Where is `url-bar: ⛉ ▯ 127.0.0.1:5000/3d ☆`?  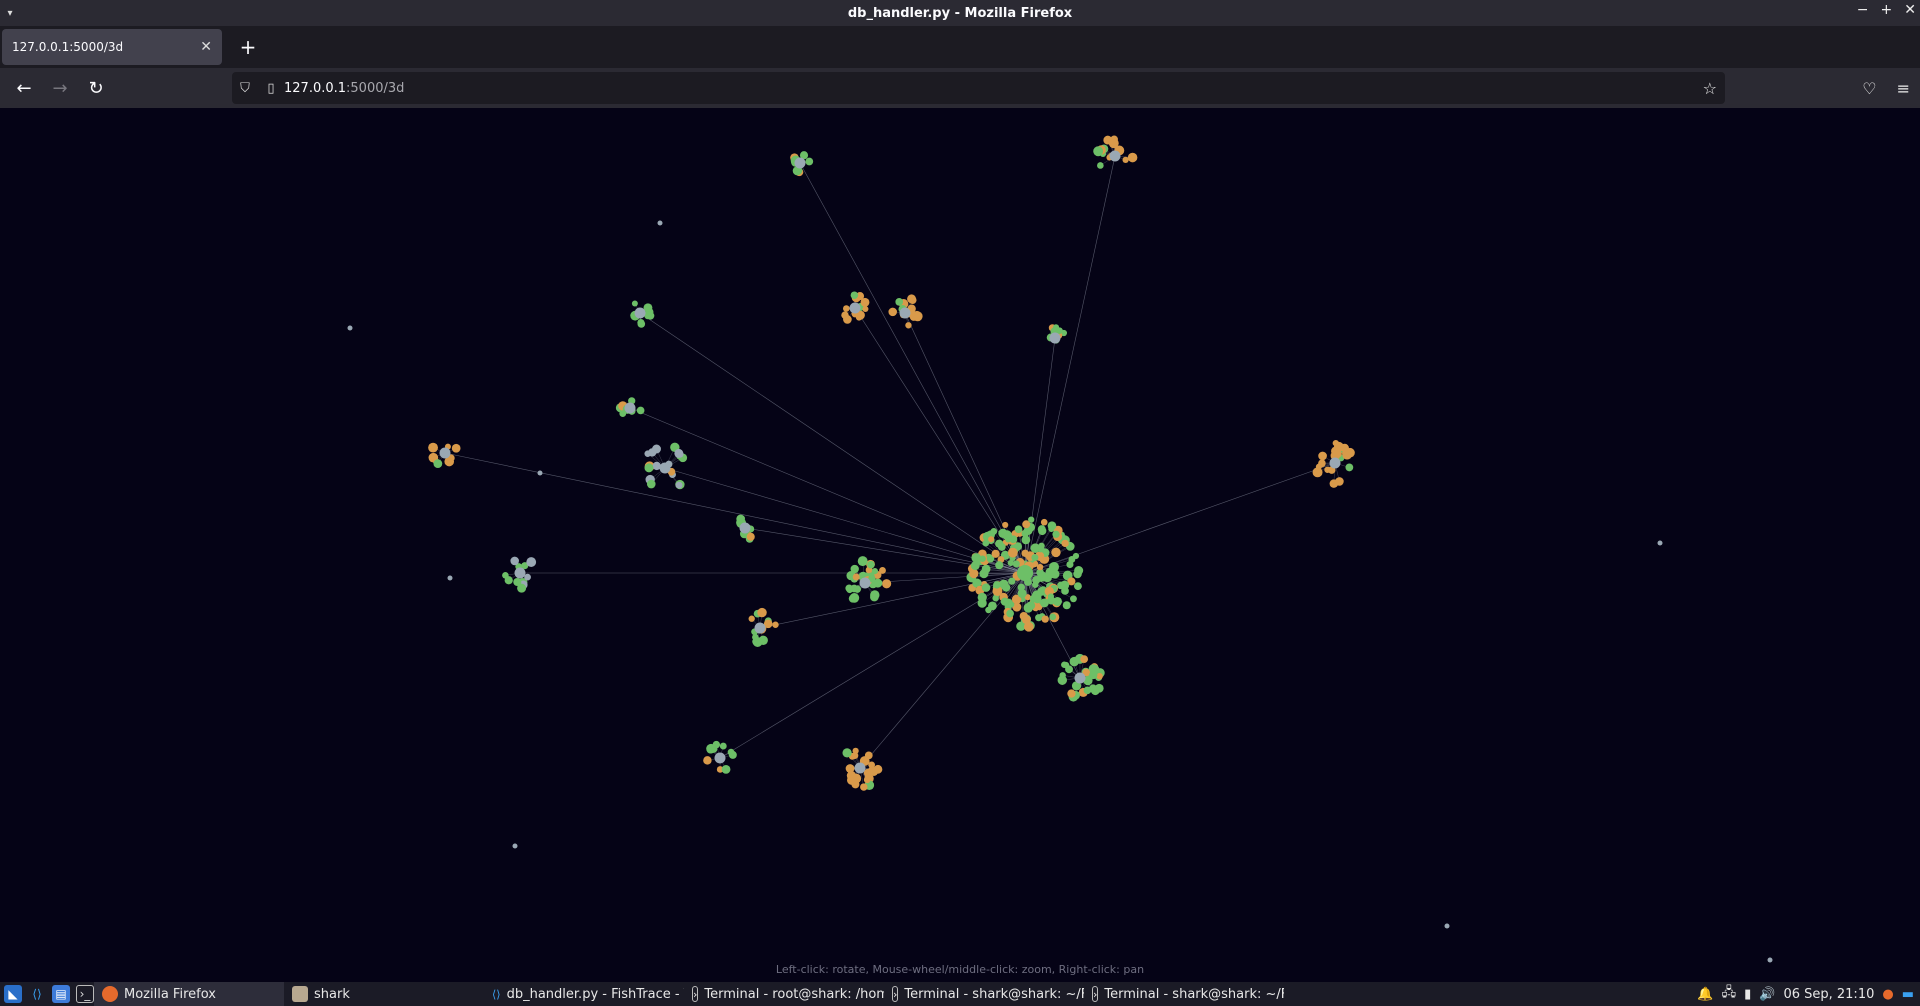 url-bar: ⛉ ▯ 127.0.0.1:5000/3d ☆ is located at coordinates (978, 88).